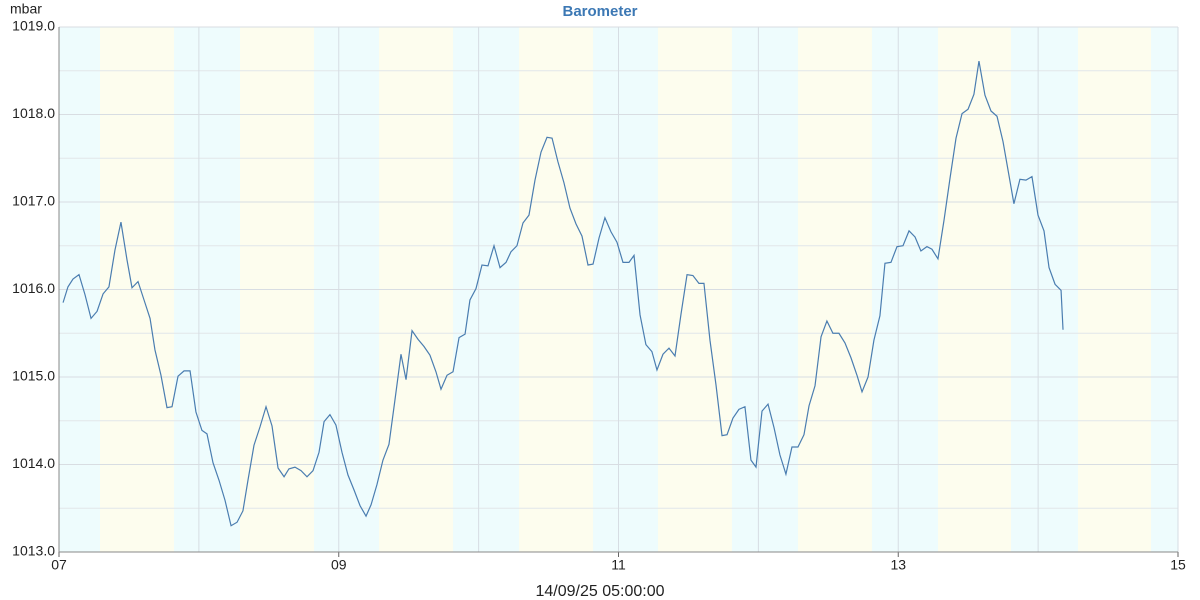 This screenshot has width=1200, height=600. I want to click on x-tick-label: 11, so click(618, 565).